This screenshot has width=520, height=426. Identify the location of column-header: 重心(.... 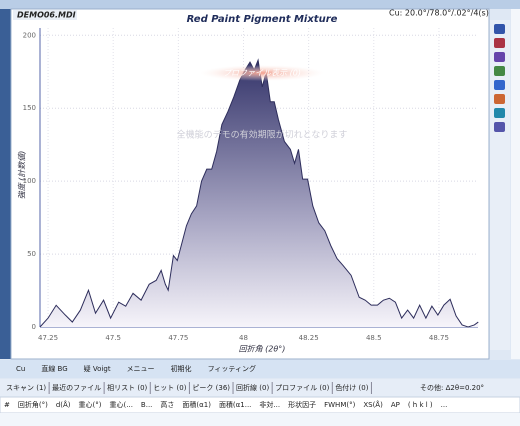
(121, 405).